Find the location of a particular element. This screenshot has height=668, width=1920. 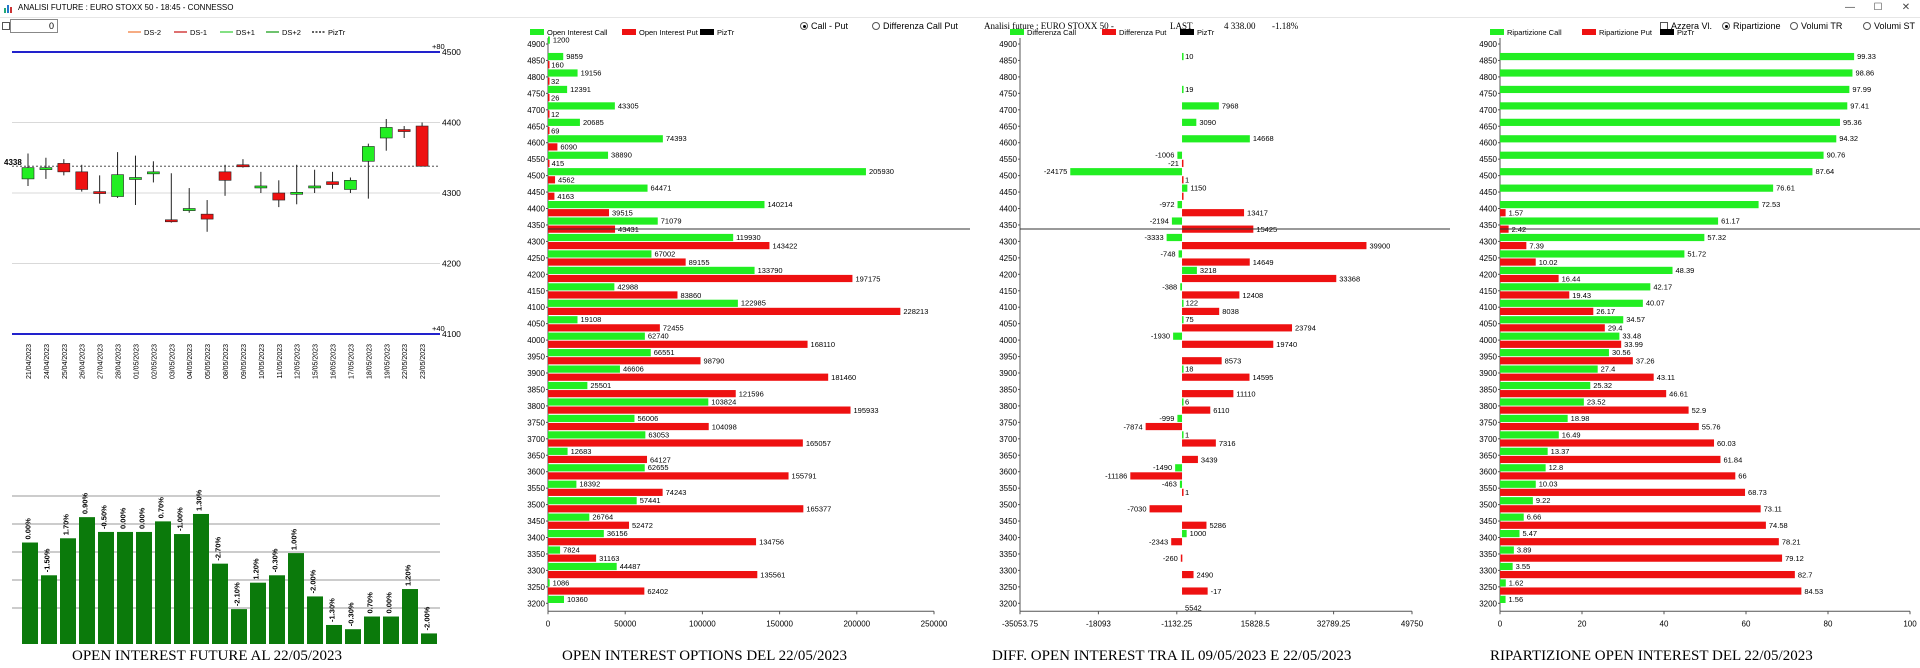

call-value-label: 51.72 is located at coordinates (1696, 253).